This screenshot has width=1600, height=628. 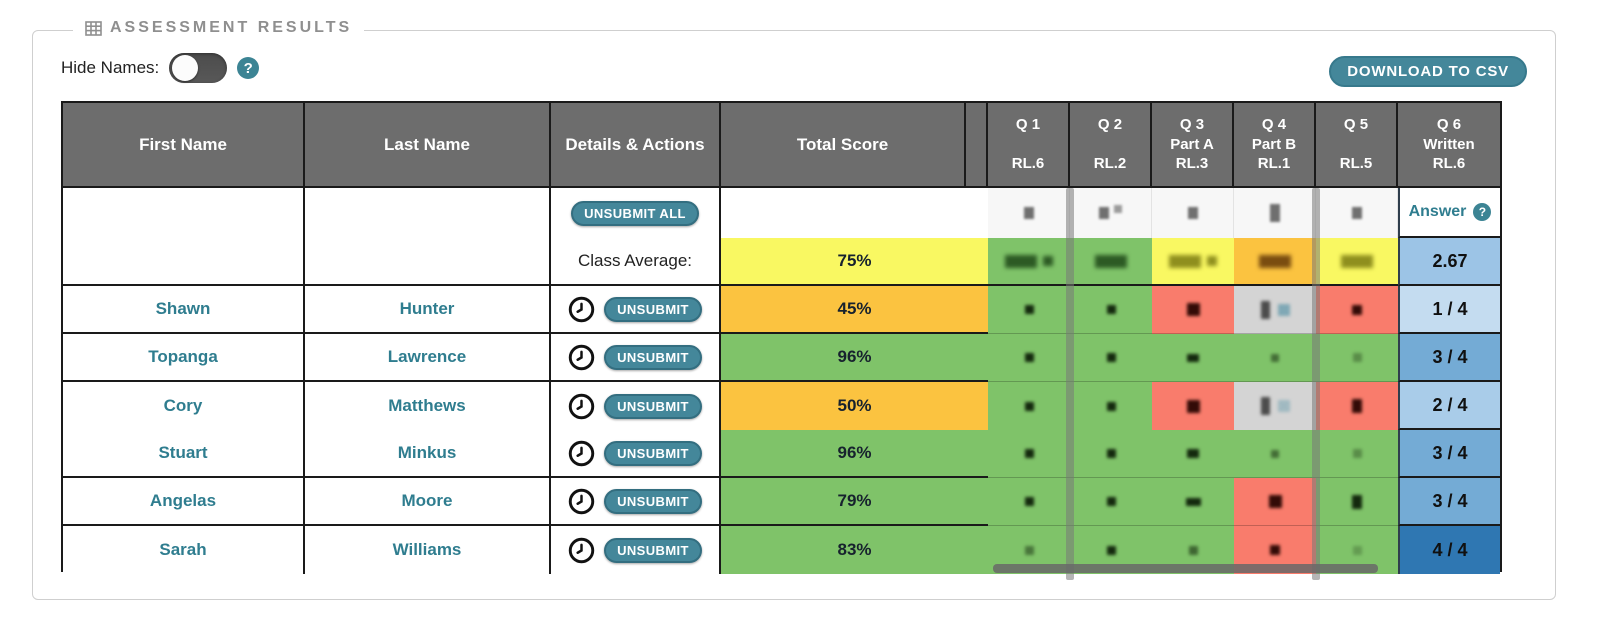 I want to click on help-icon: ?, so click(x=248, y=68).